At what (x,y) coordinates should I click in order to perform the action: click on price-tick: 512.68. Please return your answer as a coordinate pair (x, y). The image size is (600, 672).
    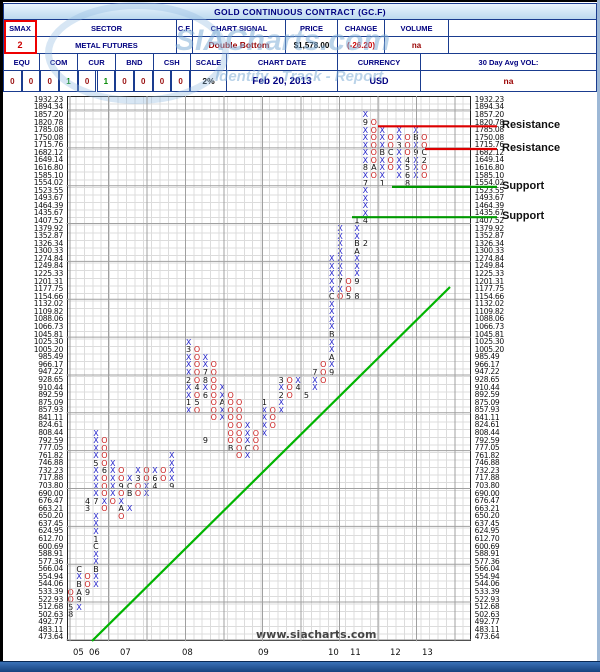
    Looking at the image, I should click on (50, 607).